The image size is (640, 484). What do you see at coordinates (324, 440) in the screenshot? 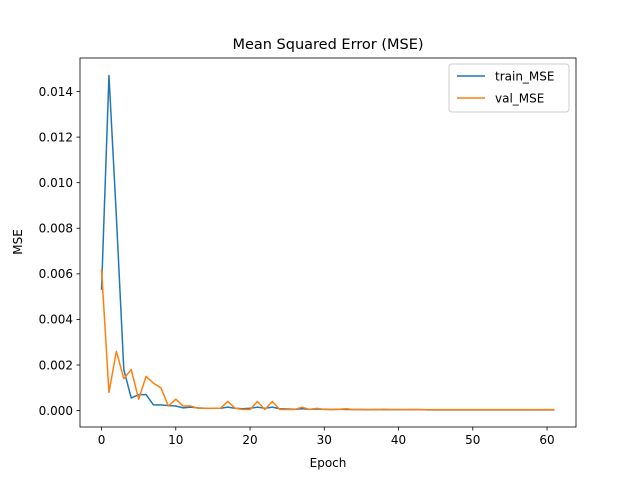
I see `x-tick-label: 30` at bounding box center [324, 440].